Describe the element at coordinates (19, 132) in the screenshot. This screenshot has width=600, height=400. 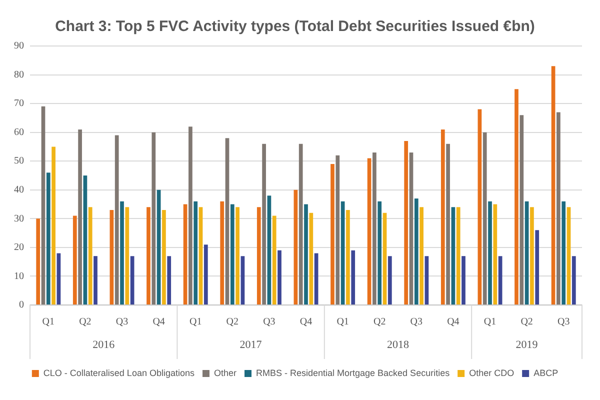
I see `y-tick-label: 60` at that location.